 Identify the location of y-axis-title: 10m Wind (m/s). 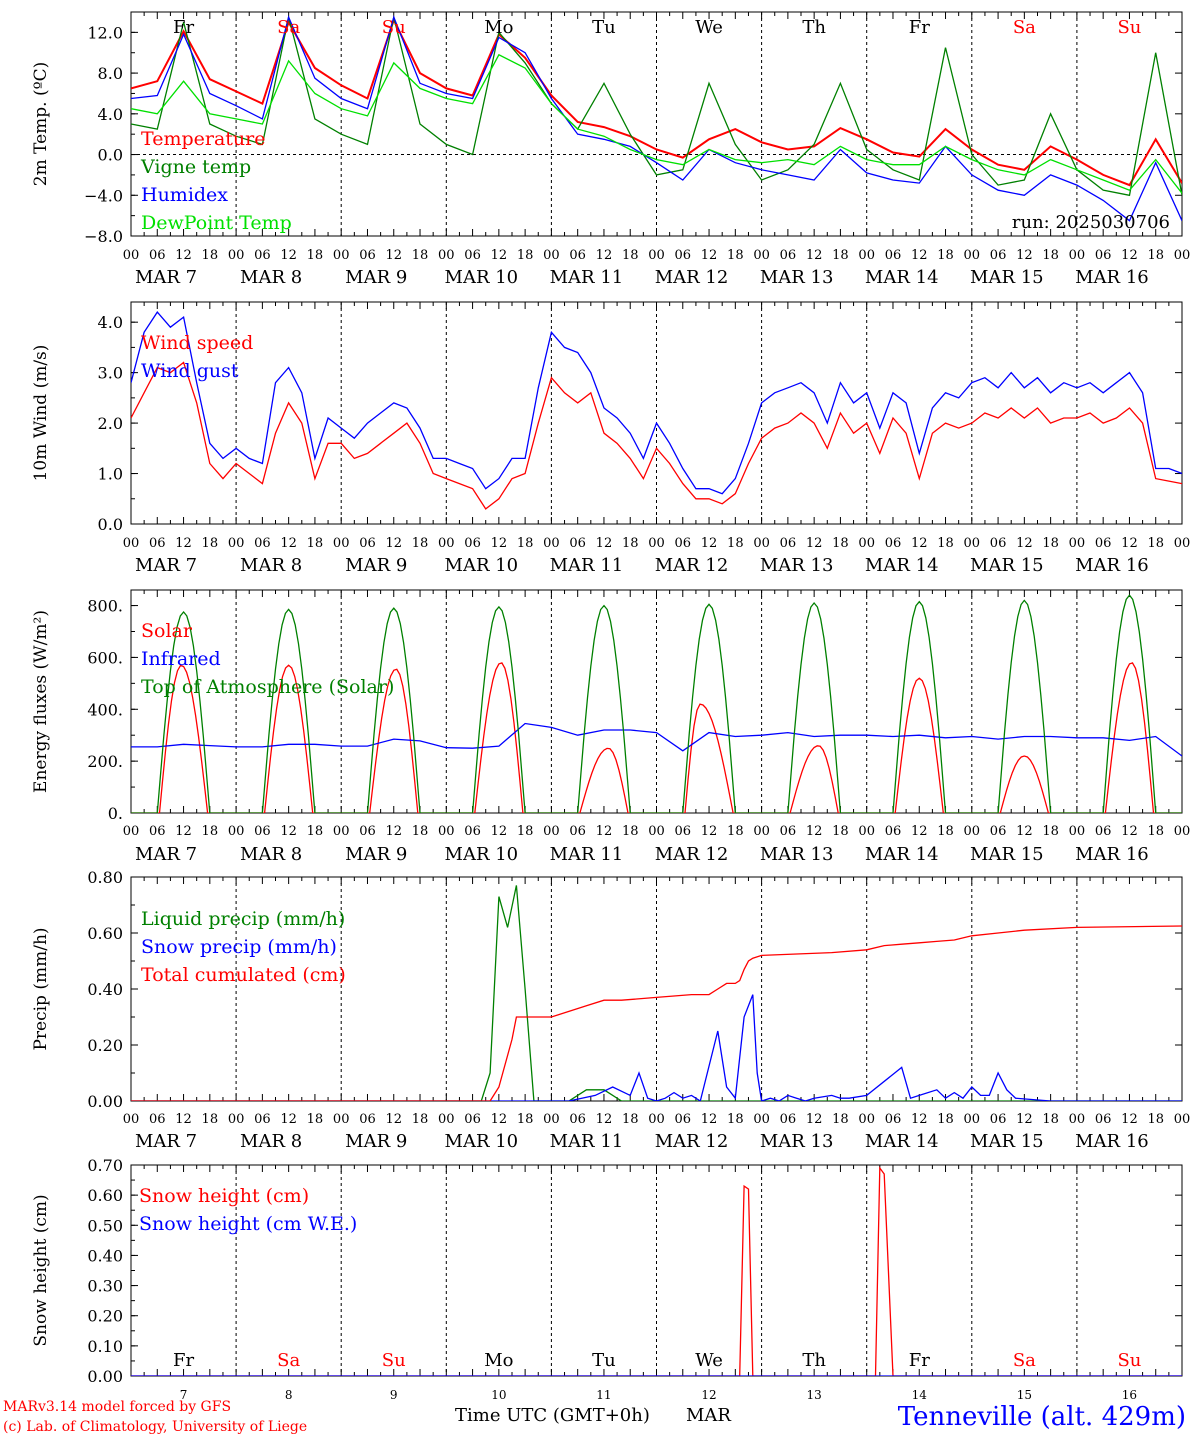
(41, 413).